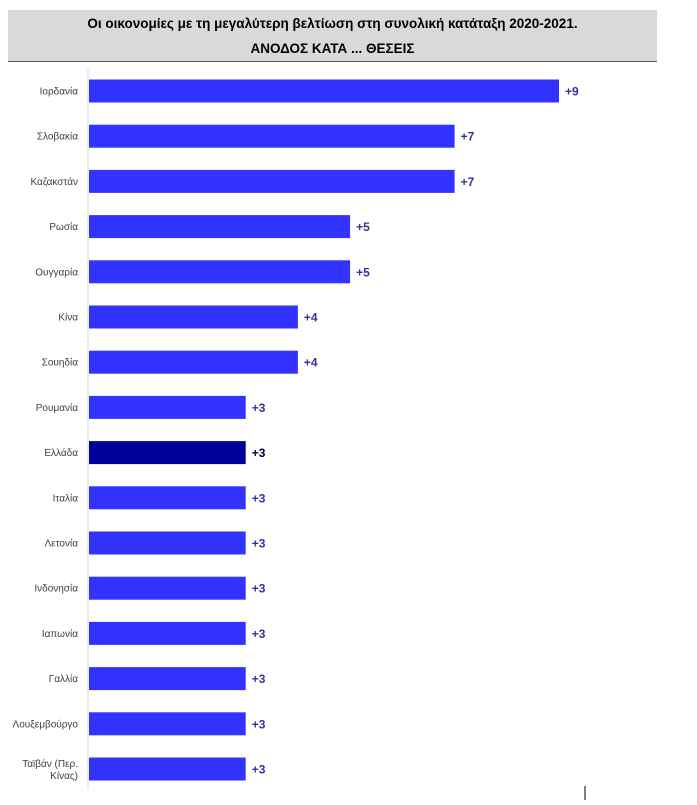 The height and width of the screenshot is (805, 697). What do you see at coordinates (55, 182) in the screenshot?
I see `category-label-3: Καζακστάν` at bounding box center [55, 182].